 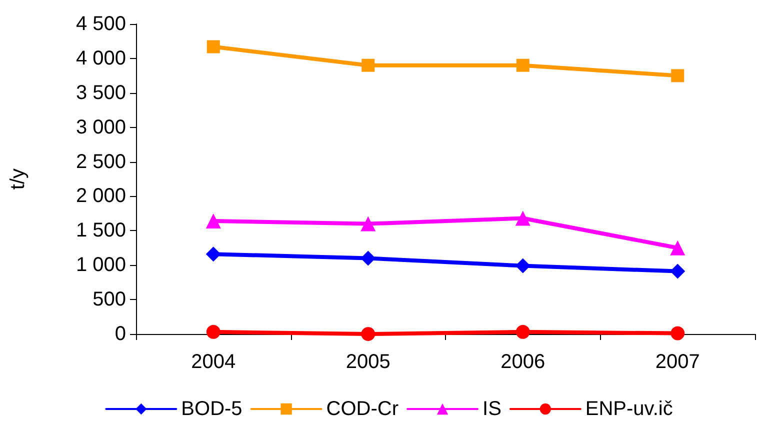 I want to click on y-tick-label: 3 000, so click(x=101, y=127).